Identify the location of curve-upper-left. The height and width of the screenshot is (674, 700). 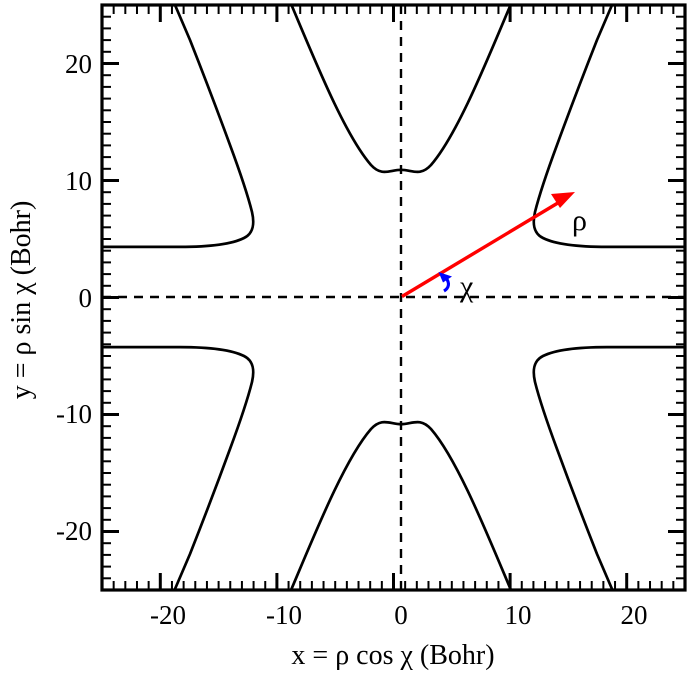
(178, 127).